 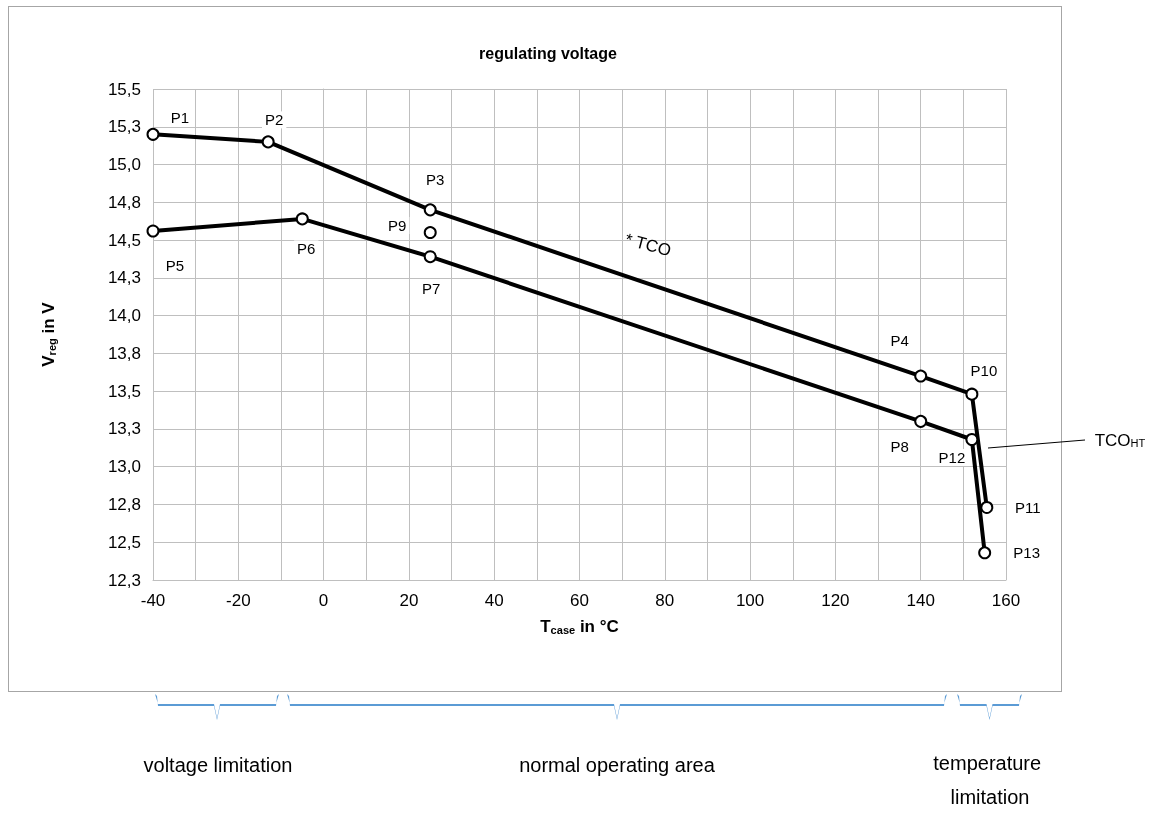 What do you see at coordinates (920, 600) in the screenshot?
I see `x-tick-label: 140` at bounding box center [920, 600].